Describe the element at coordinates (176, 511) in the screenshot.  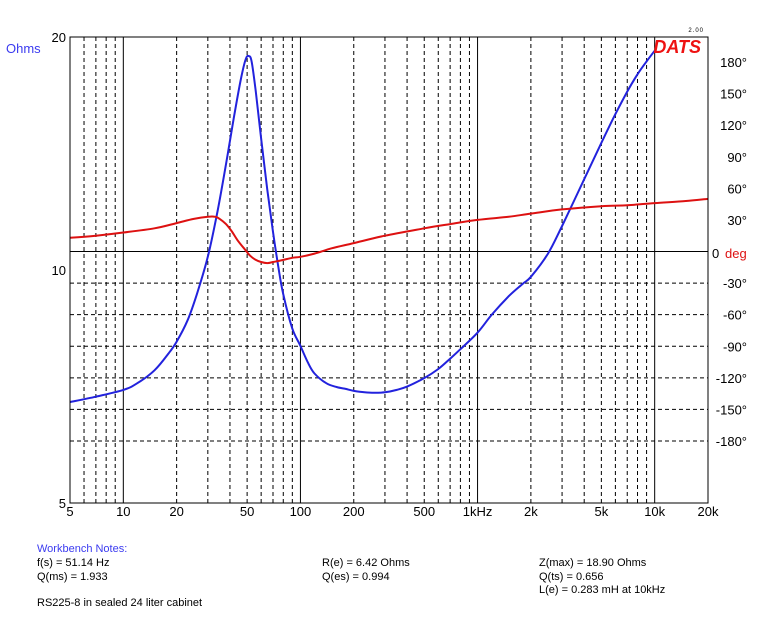
I see `x-tick-label: 20` at that location.